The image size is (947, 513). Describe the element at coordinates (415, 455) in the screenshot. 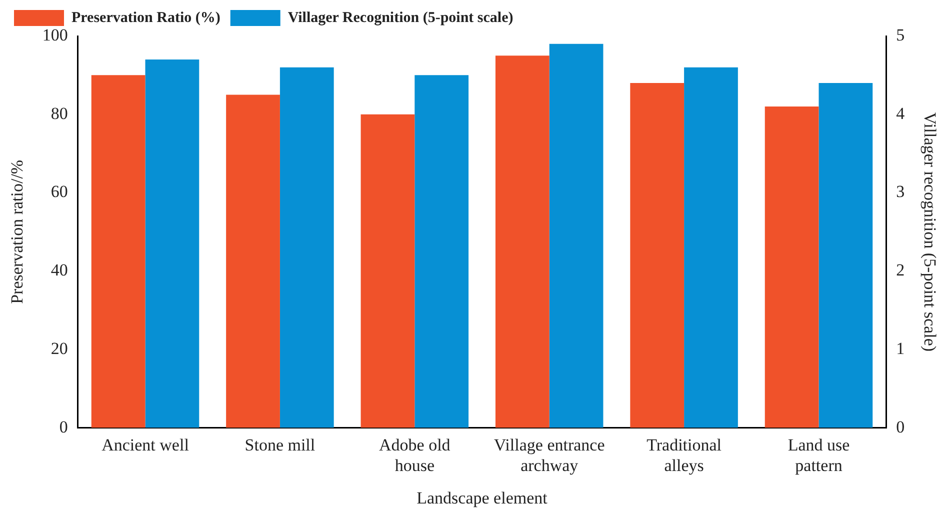

I see `x-tick-label: Adobe old house` at that location.